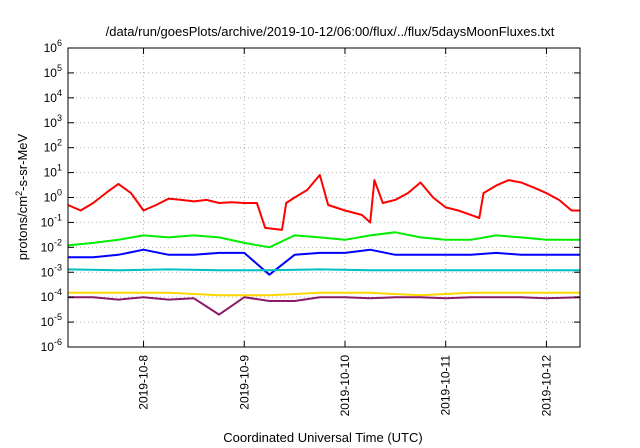 The image size is (640, 448). What do you see at coordinates (22, 228) in the screenshot?
I see `y-label-prefix: protons/cm` at bounding box center [22, 228].